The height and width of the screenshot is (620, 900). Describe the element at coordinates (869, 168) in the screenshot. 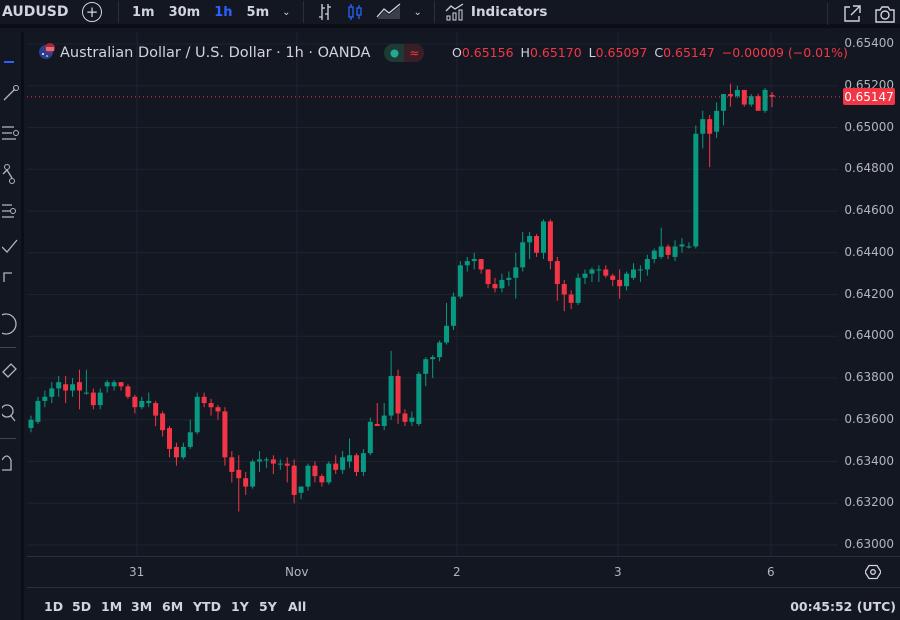

I see `price-axis-label: 0.64800` at that location.